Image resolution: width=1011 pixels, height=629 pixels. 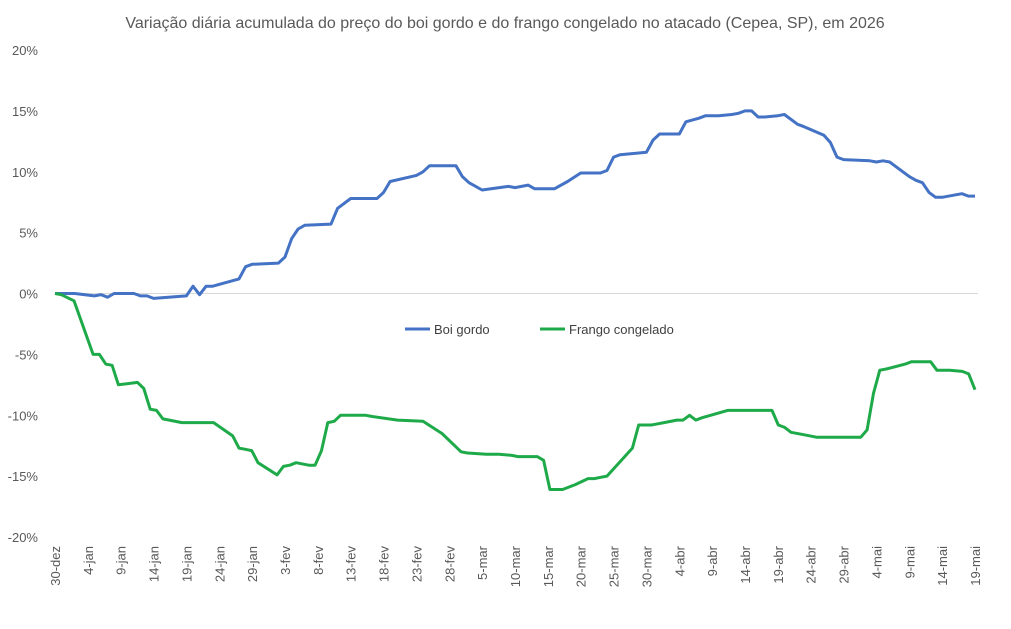 I want to click on x-tick-label: 3-fev, so click(x=285, y=560).